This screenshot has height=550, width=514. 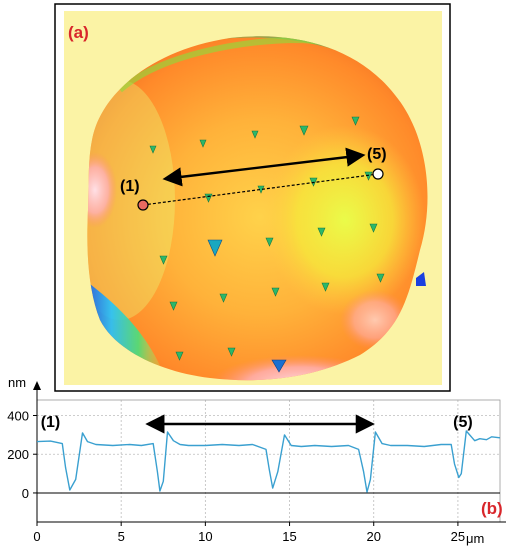 I want to click on marker-start, so click(x=143, y=205).